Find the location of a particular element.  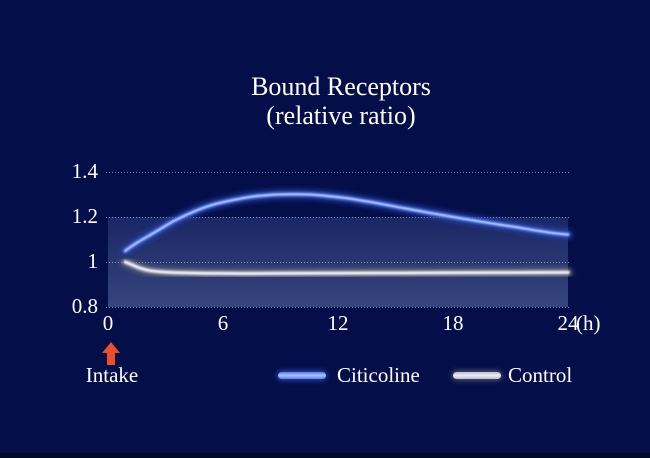

x-tick-label-6: 6 is located at coordinates (223, 323).